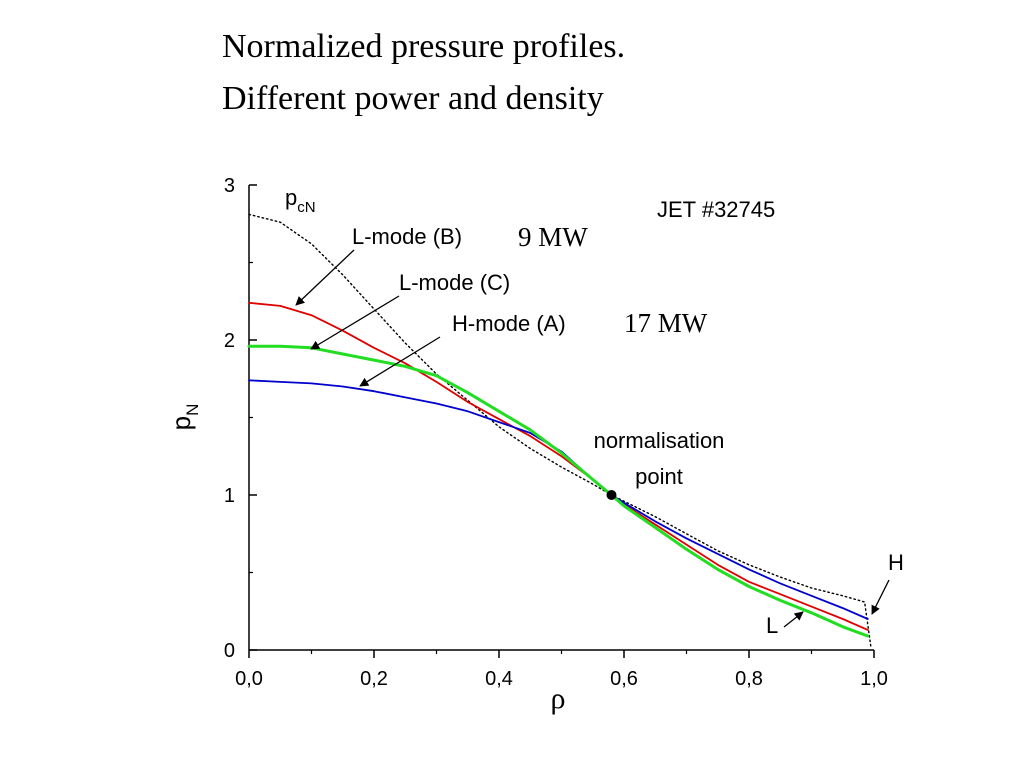 The image size is (1024, 768). I want to click on normalisation-point-marker, so click(611, 495).